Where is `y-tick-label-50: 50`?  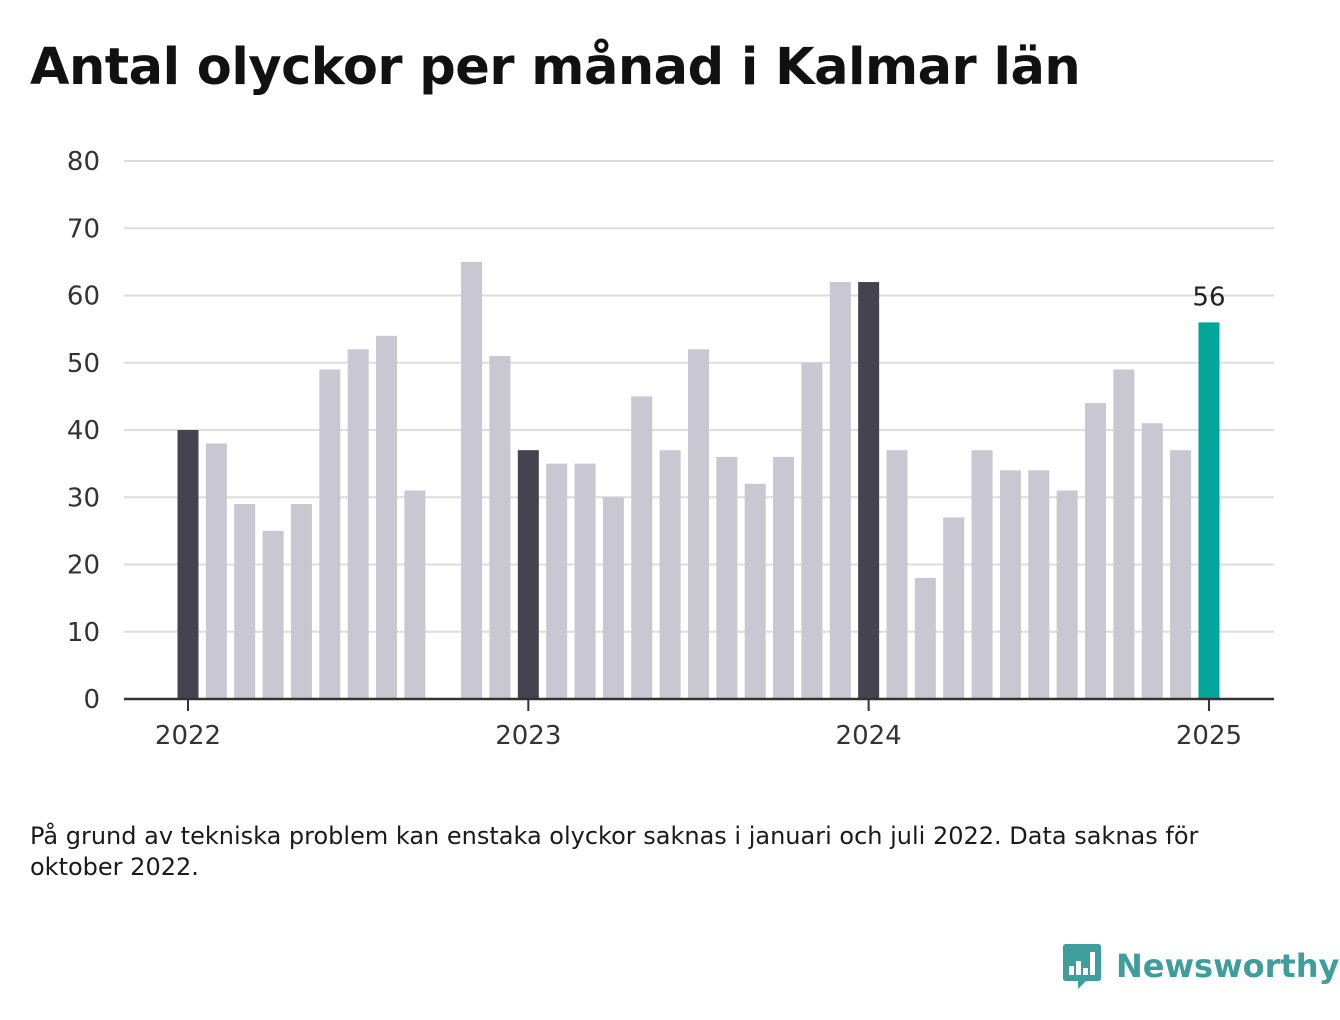 y-tick-label-50: 50 is located at coordinates (83, 364).